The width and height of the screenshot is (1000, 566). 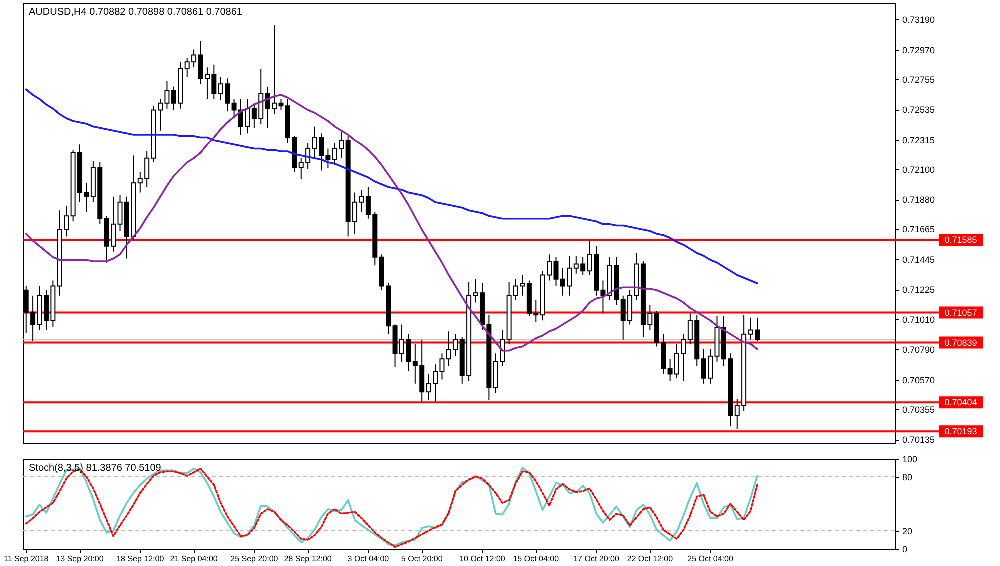 I want to click on x-tick-label: 11 Sep 2018, so click(x=27, y=559).